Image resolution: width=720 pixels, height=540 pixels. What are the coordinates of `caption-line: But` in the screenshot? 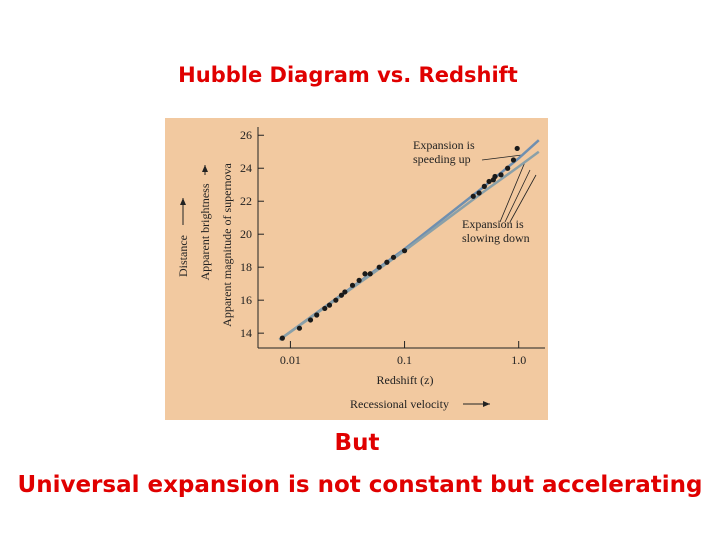 It's located at (357, 443).